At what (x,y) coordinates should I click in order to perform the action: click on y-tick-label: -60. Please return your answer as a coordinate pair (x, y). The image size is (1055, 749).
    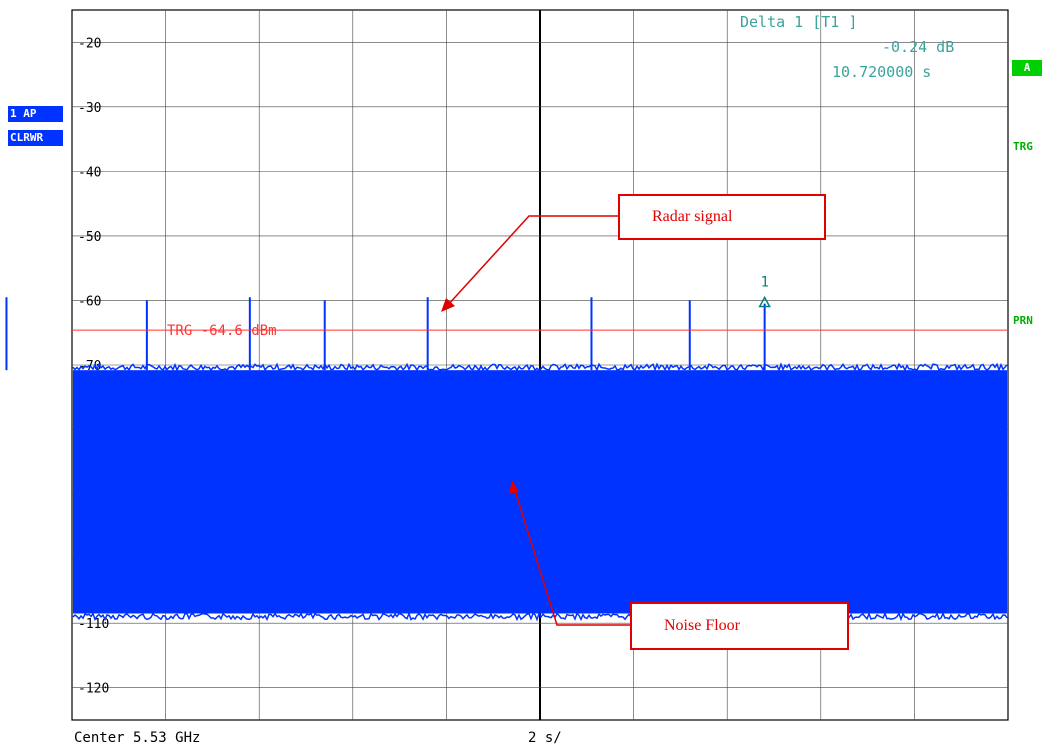
    Looking at the image, I should click on (89, 301).